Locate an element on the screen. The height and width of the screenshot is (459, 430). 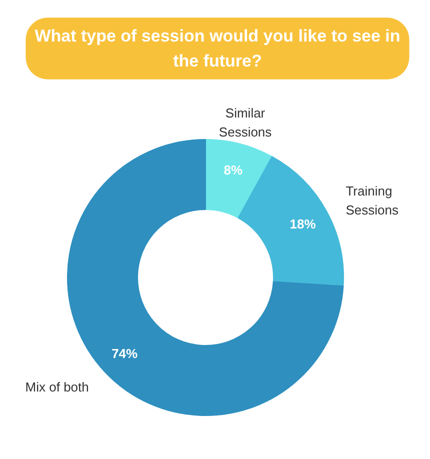
chart-title: What type of session would you like to see in the future? is located at coordinates (217, 48).